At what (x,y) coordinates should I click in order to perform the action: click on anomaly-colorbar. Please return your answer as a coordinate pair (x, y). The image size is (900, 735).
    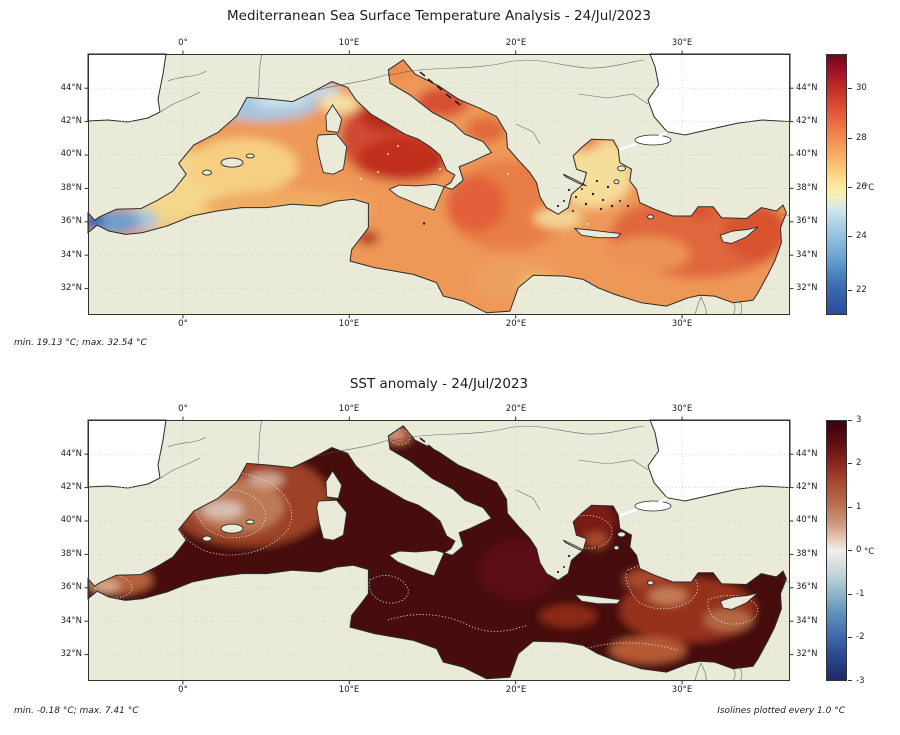
    Looking at the image, I should click on (836, 550).